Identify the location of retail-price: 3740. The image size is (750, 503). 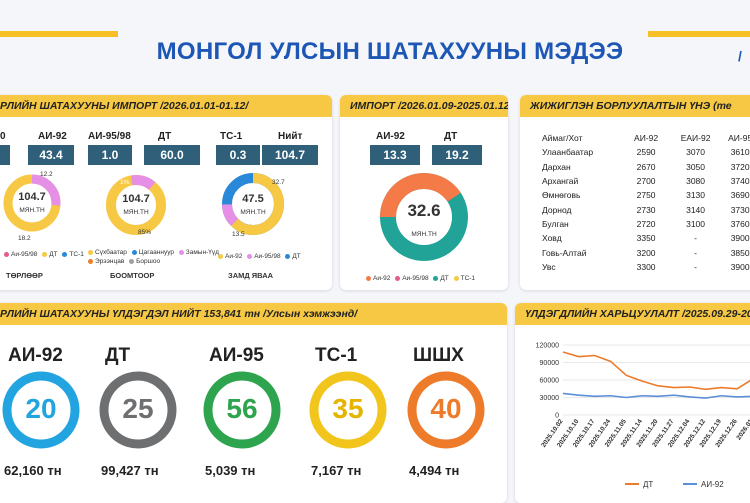
(740, 181).